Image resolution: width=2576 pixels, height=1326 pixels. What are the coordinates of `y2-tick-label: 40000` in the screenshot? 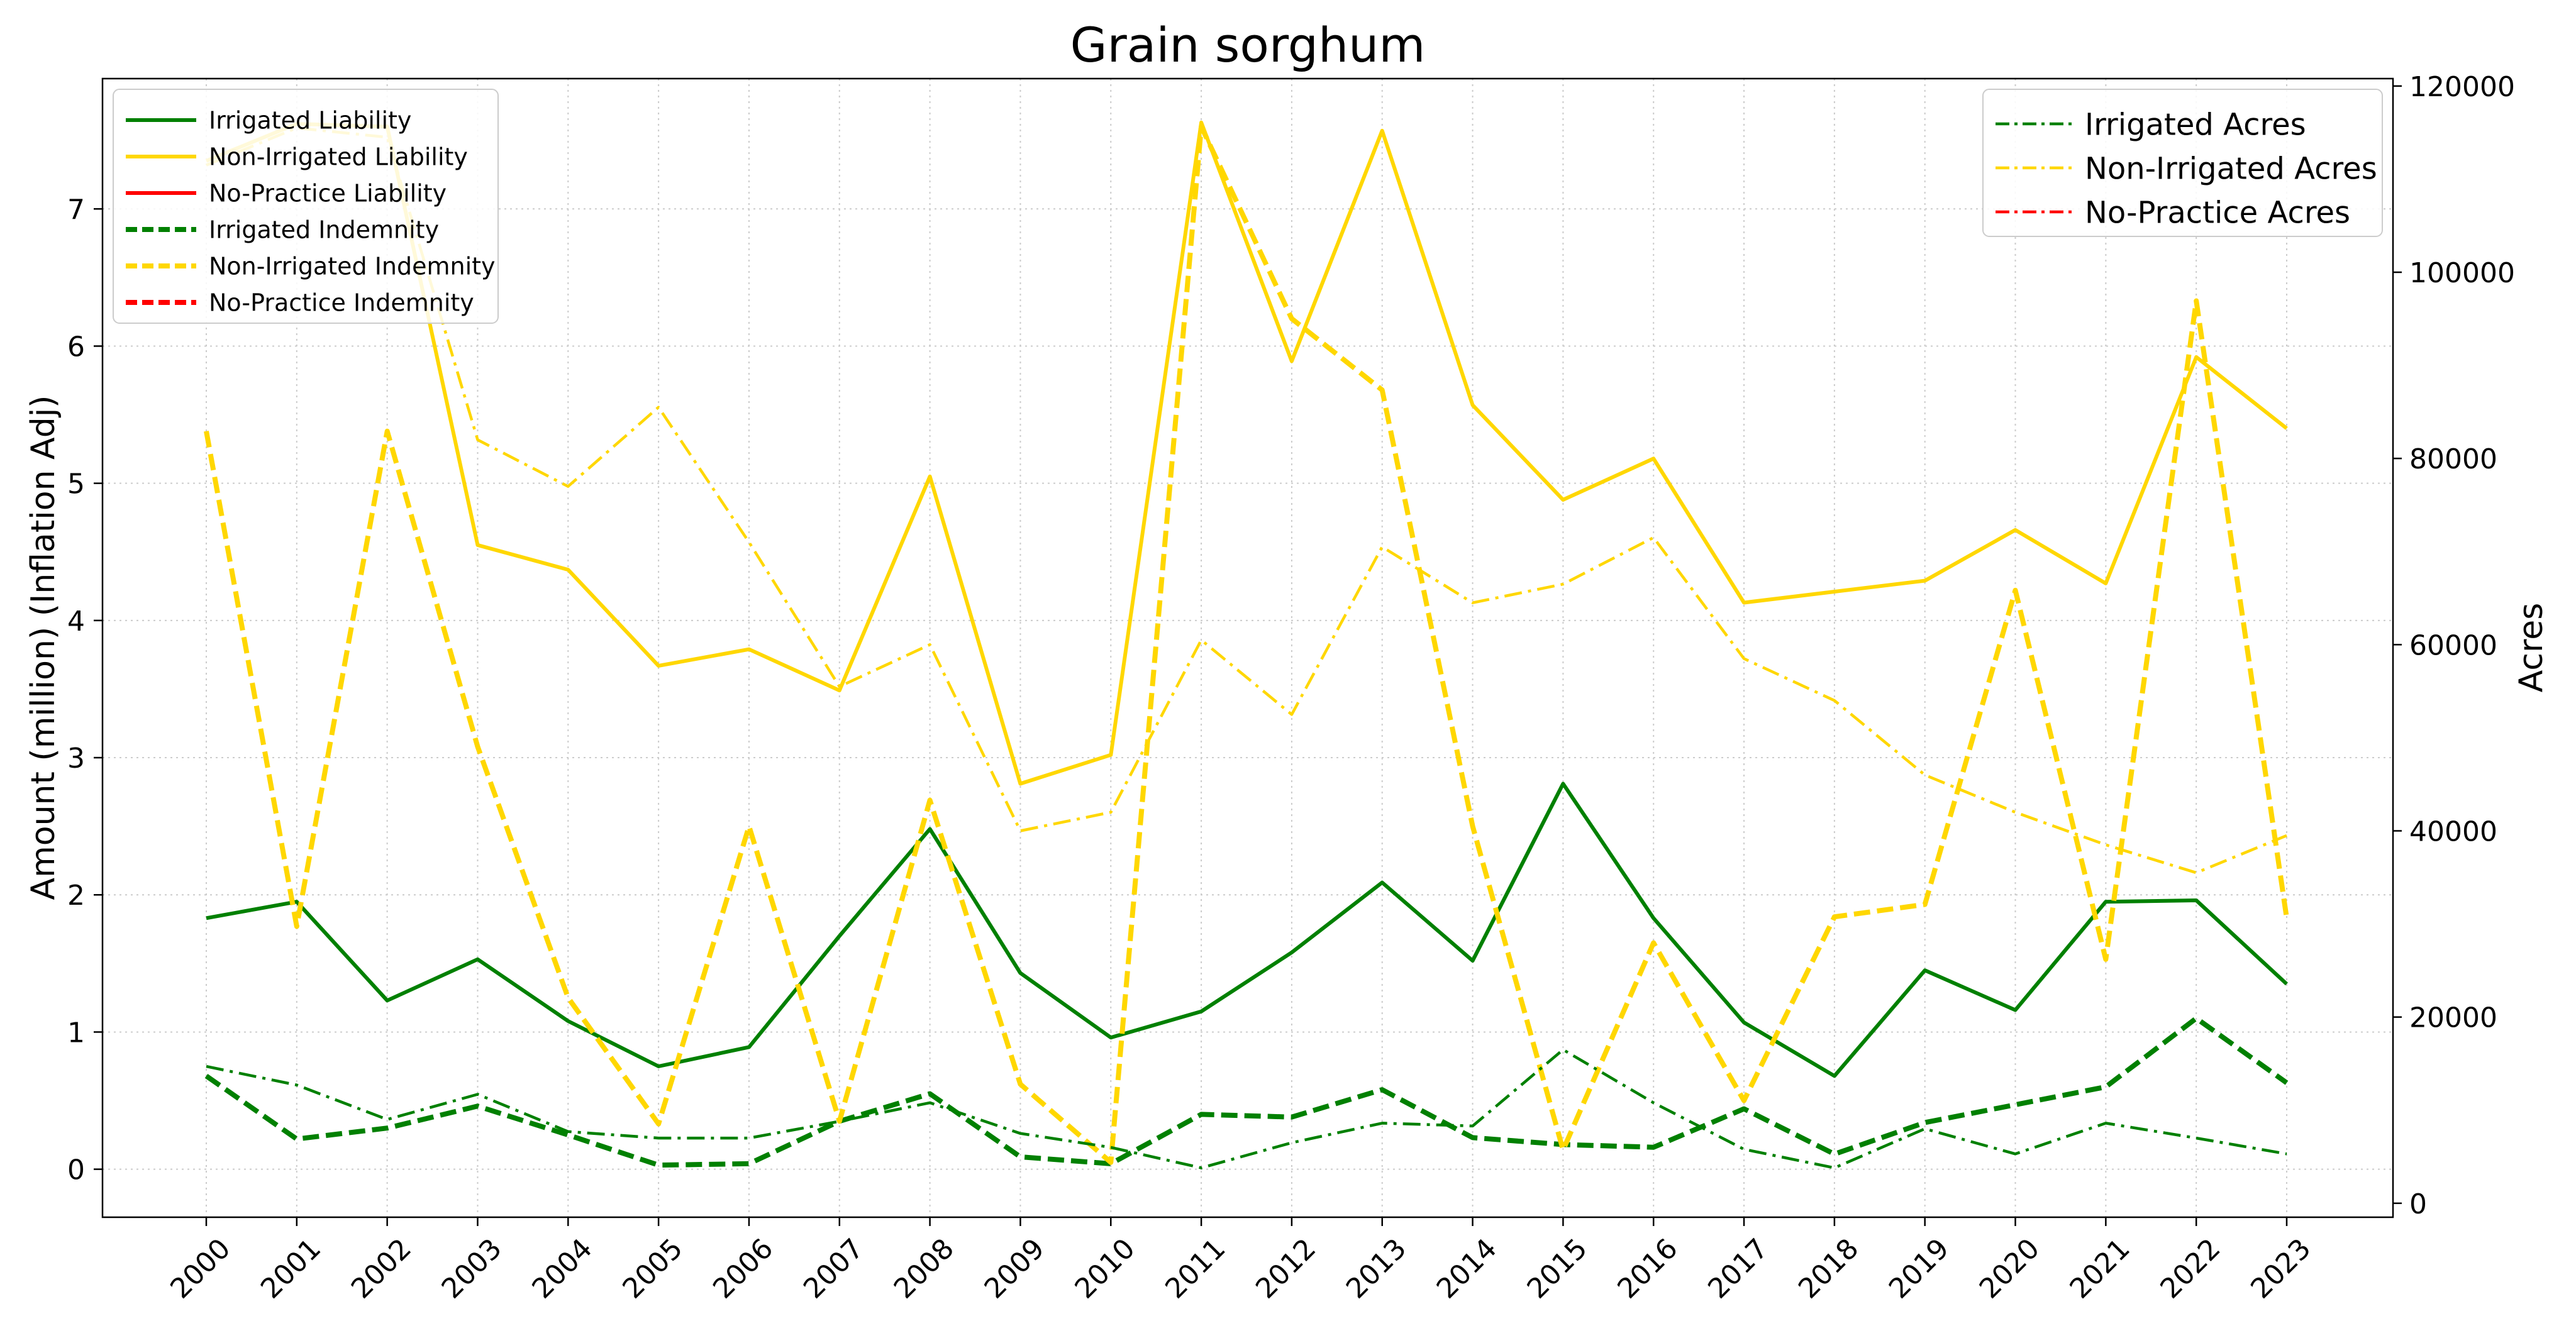 It's located at (2453, 831).